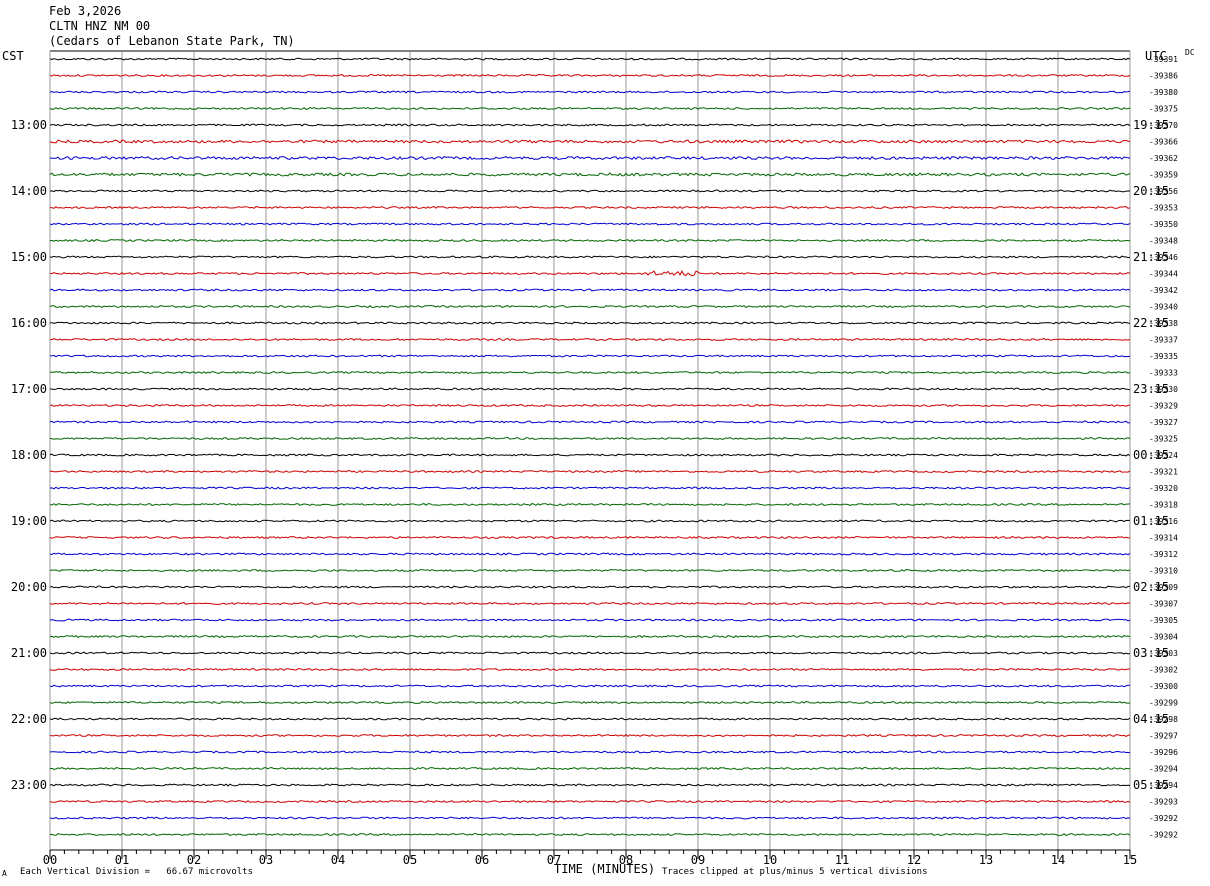  Describe the element at coordinates (29, 785) in the screenshot. I see `left-hour-label: 23:00` at that location.